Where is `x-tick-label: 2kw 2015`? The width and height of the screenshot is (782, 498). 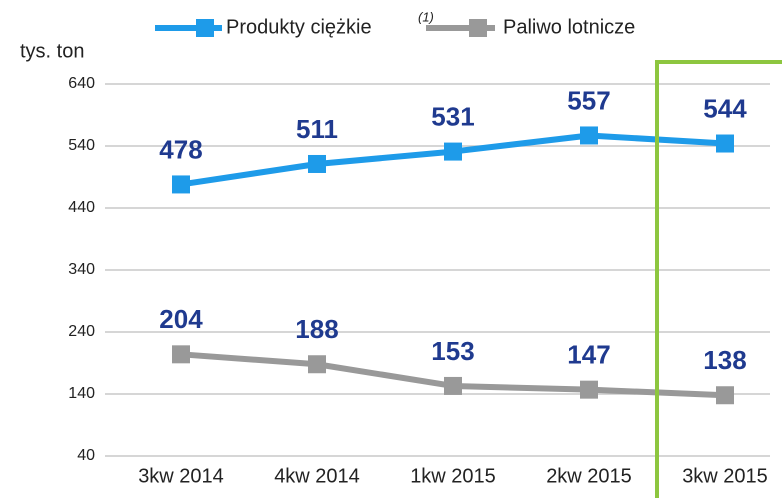
x-tick-label: 2kw 2015 is located at coordinates (589, 476).